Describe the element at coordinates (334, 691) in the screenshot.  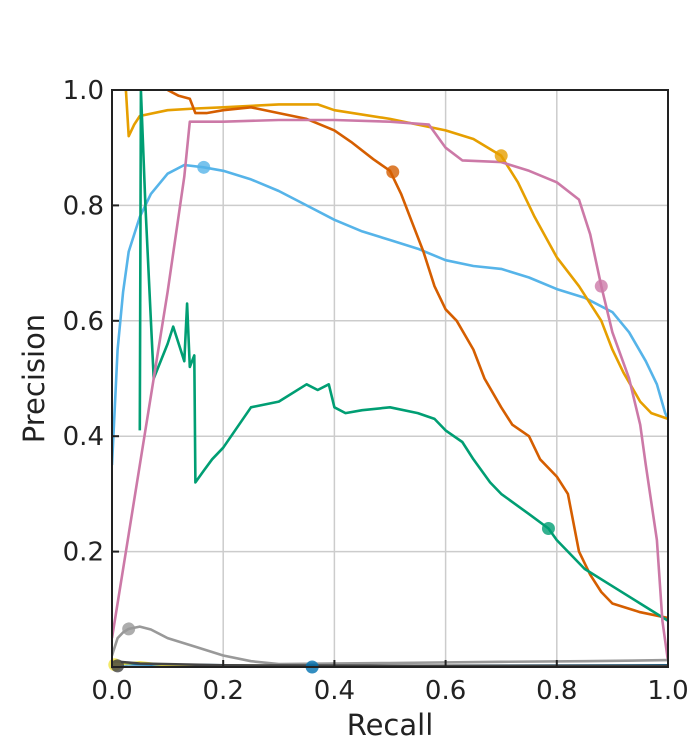
I see `x-tick-label: 0.4` at that location.